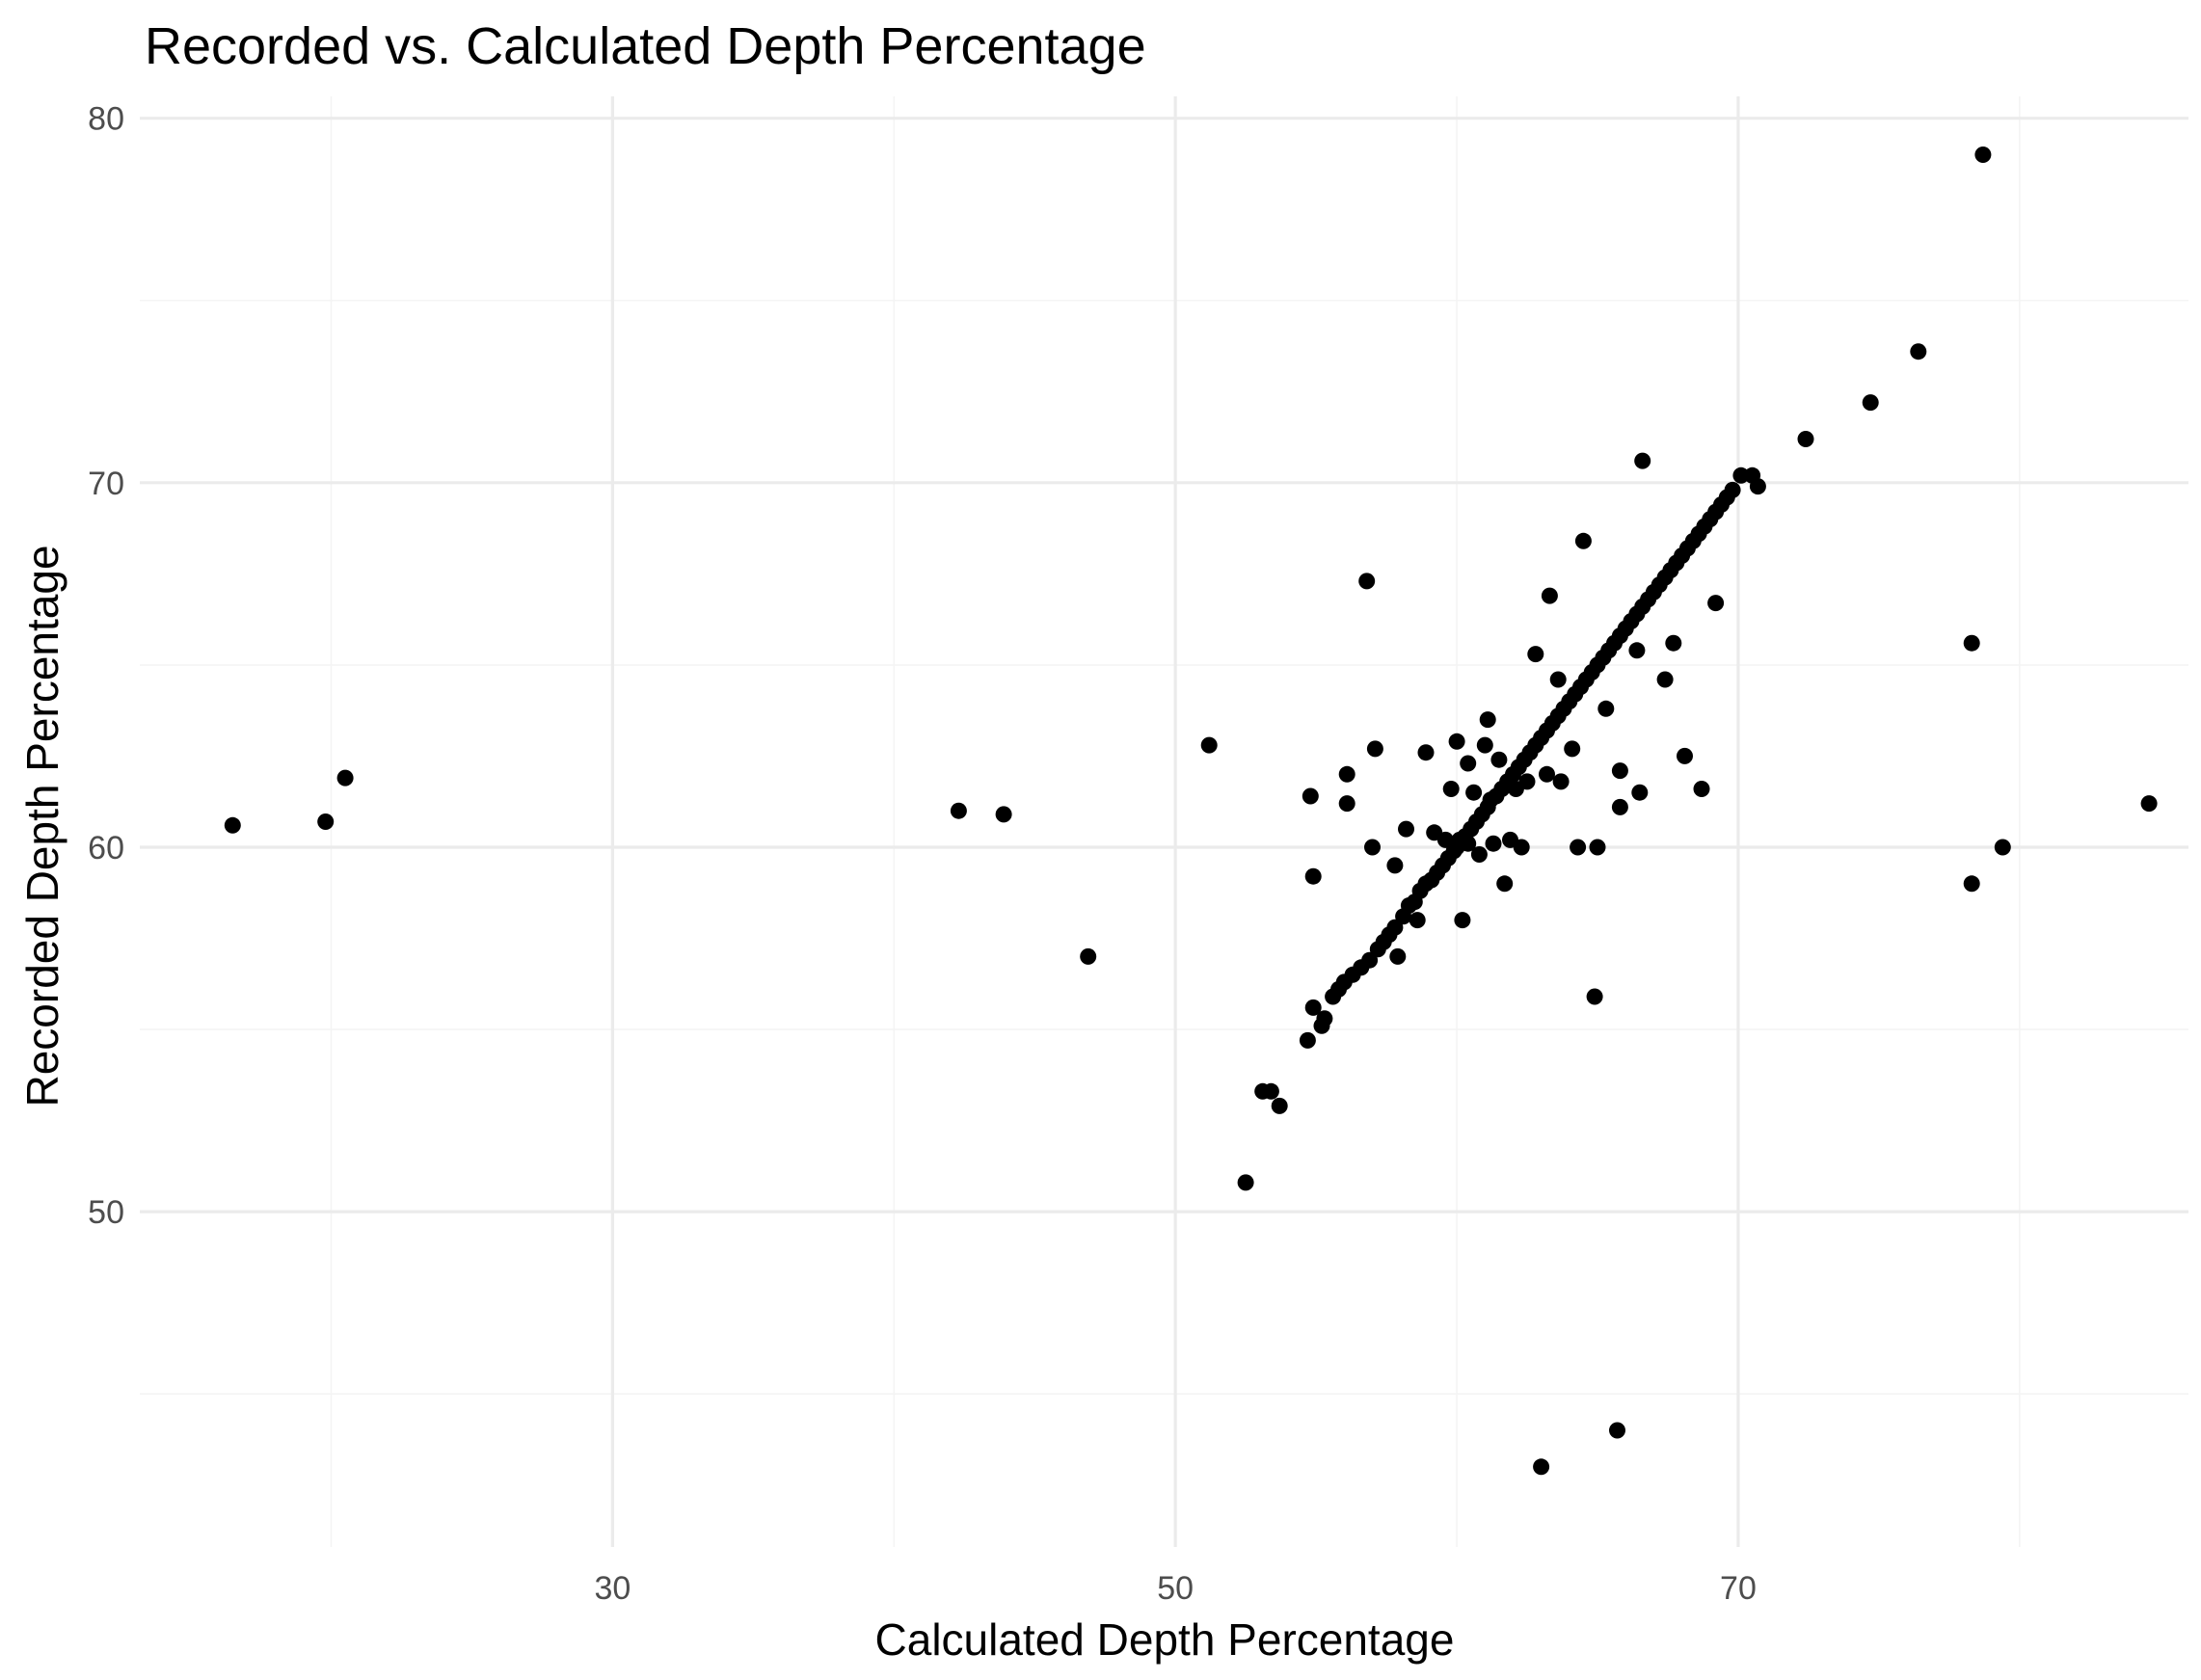 This screenshot has width=2201, height=1680. Describe the element at coordinates (1738, 1589) in the screenshot. I see `x-tick-label: 70` at that location.